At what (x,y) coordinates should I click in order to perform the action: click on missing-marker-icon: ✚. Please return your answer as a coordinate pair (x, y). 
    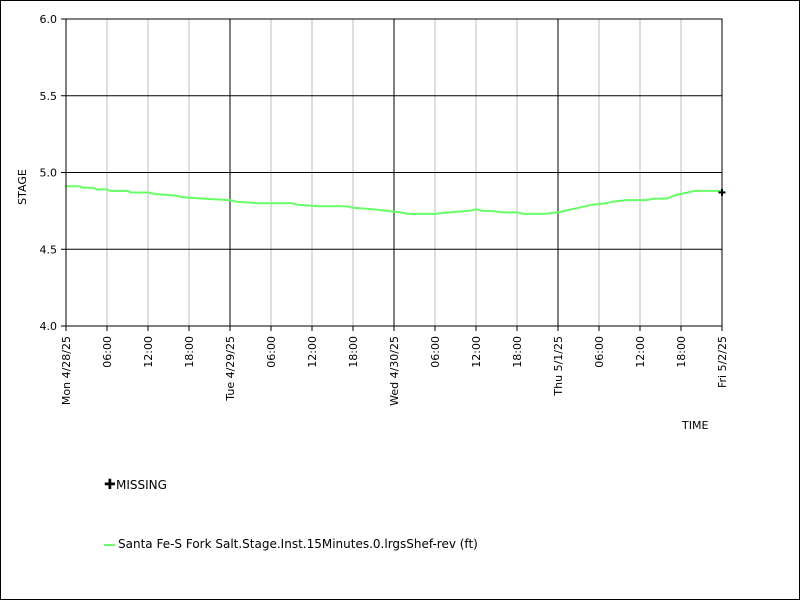
    Looking at the image, I should click on (110, 485).